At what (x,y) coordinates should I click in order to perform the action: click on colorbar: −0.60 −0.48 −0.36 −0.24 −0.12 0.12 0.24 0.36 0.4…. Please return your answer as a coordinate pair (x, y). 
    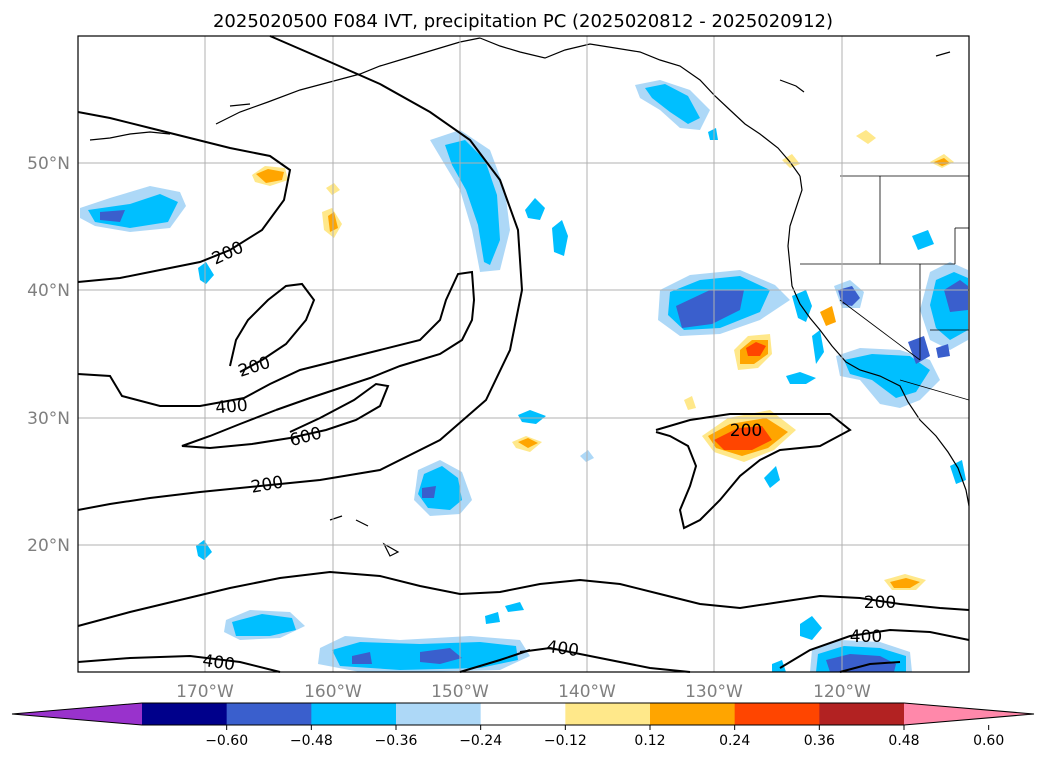
    Looking at the image, I should click on (523, 725).